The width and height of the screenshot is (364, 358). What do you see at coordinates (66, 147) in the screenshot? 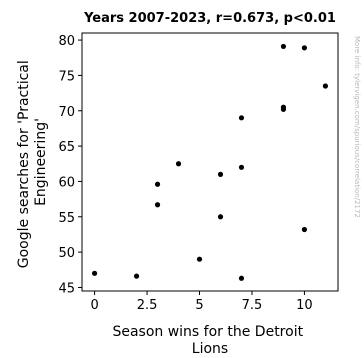
I see `y-tick-label: 65` at bounding box center [66, 147].